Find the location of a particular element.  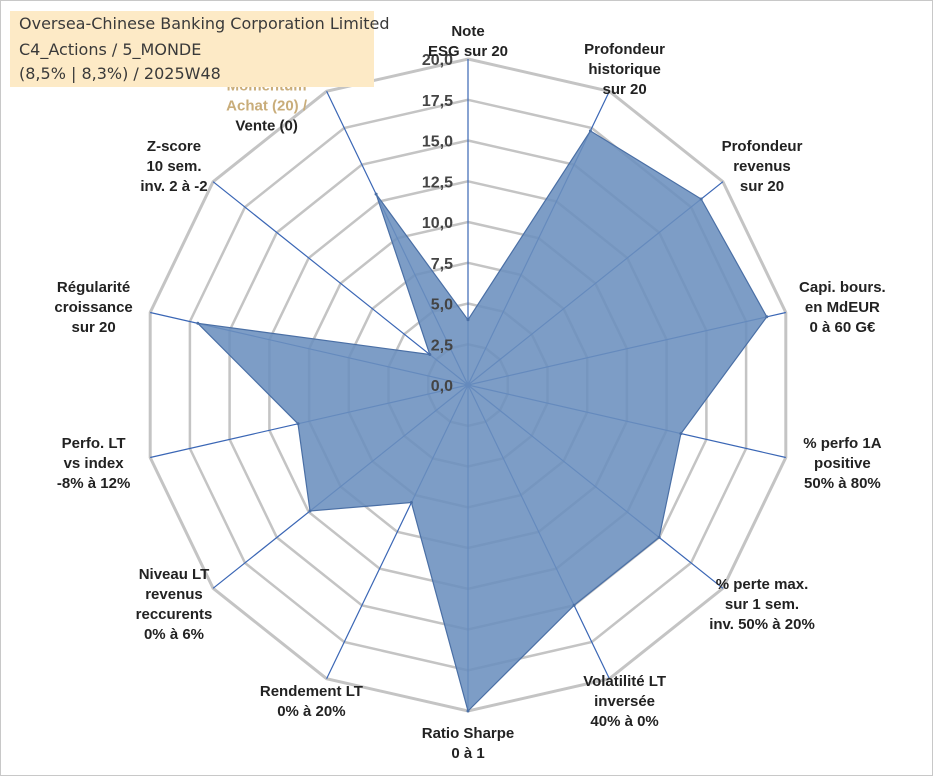

axis-label-line: vs index is located at coordinates (94, 463).